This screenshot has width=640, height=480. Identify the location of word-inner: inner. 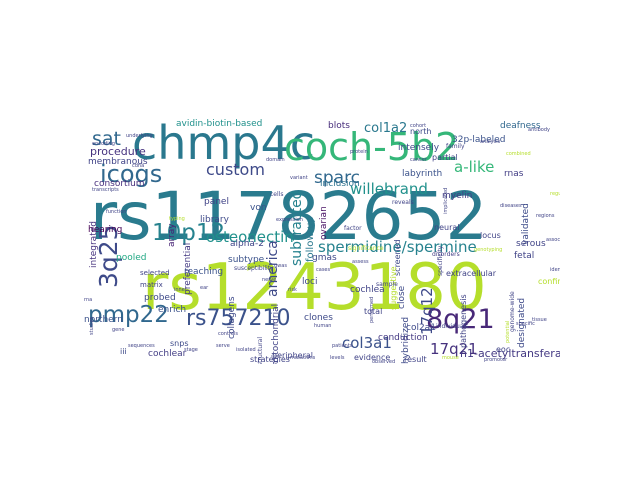
(180, 290).